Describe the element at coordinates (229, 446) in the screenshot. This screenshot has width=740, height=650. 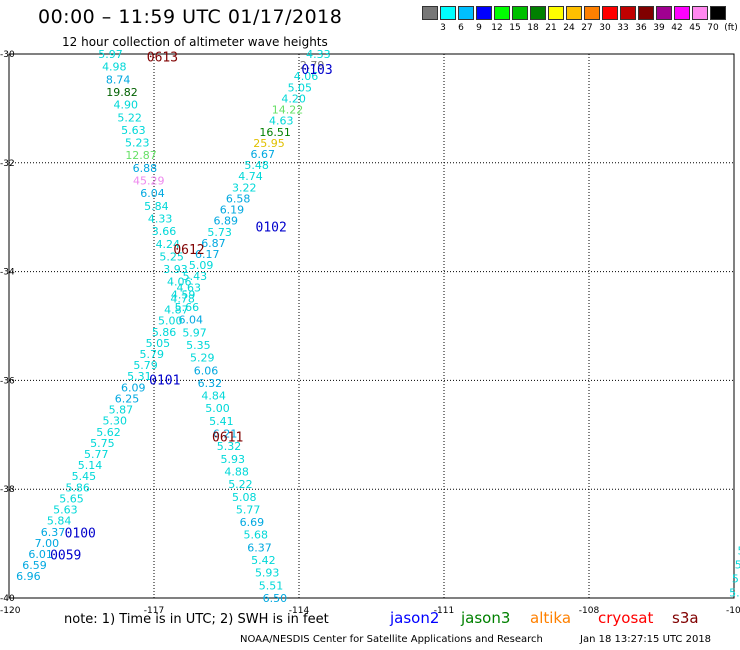
I see `wave-height-value: 5.32` at that location.